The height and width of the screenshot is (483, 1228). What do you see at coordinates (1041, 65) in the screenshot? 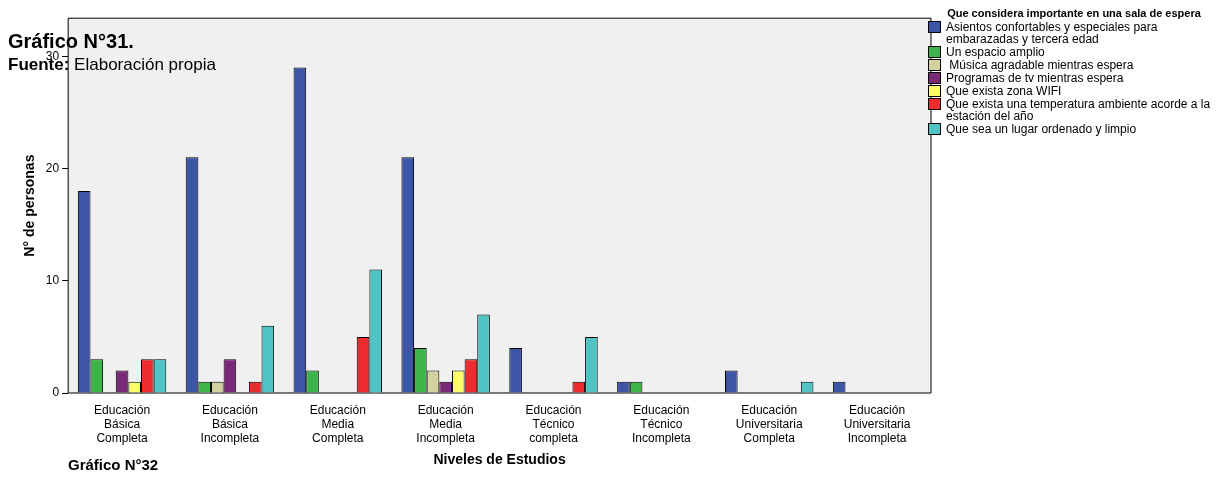
I see `legend-label: Música agradable mientras espera` at bounding box center [1041, 65].